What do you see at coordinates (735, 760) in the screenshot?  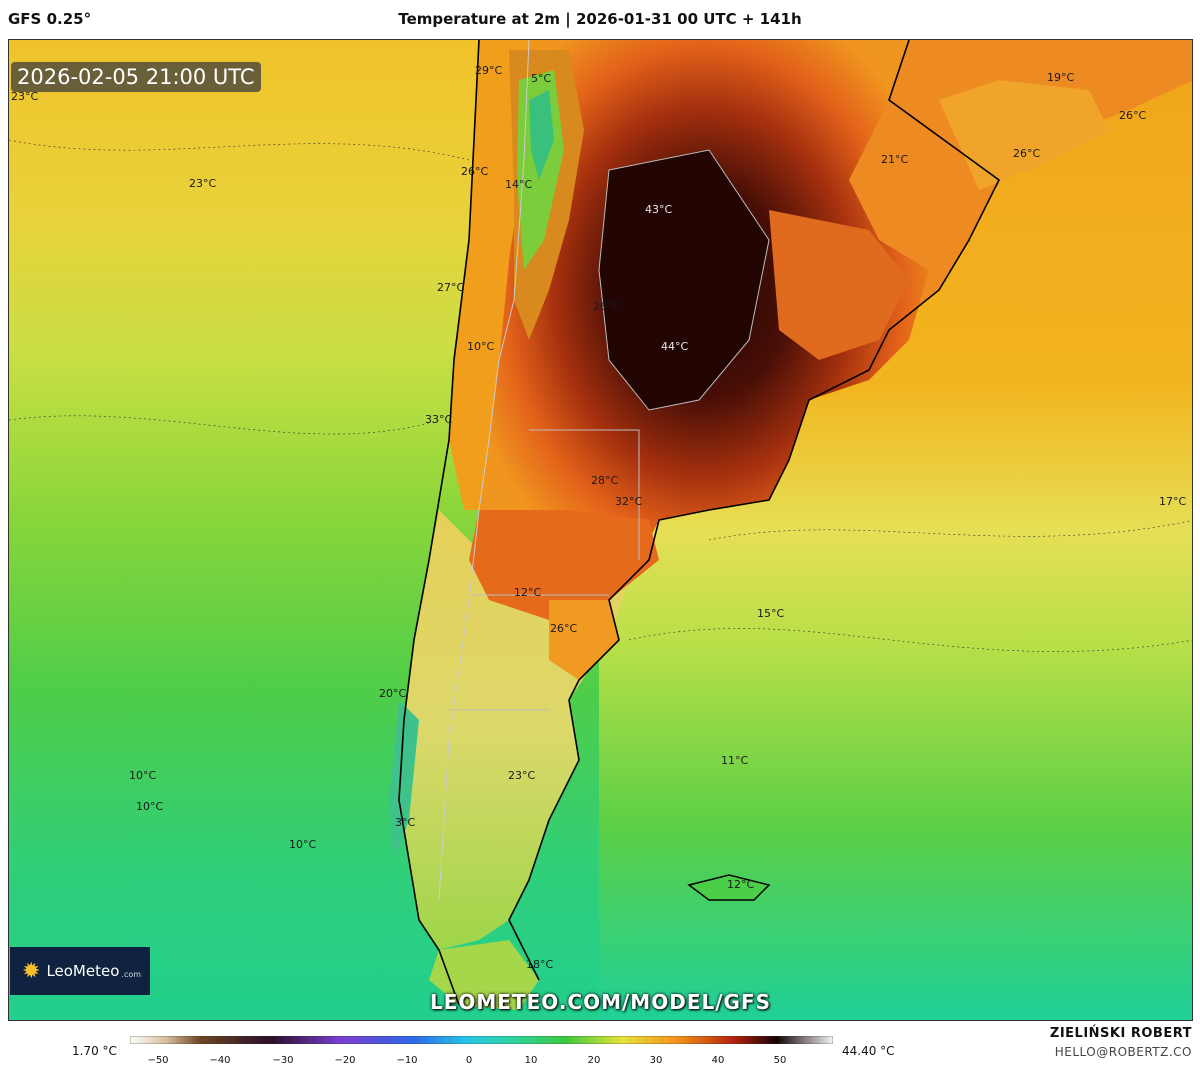 I see `temp-label: 11°C` at bounding box center [735, 760].